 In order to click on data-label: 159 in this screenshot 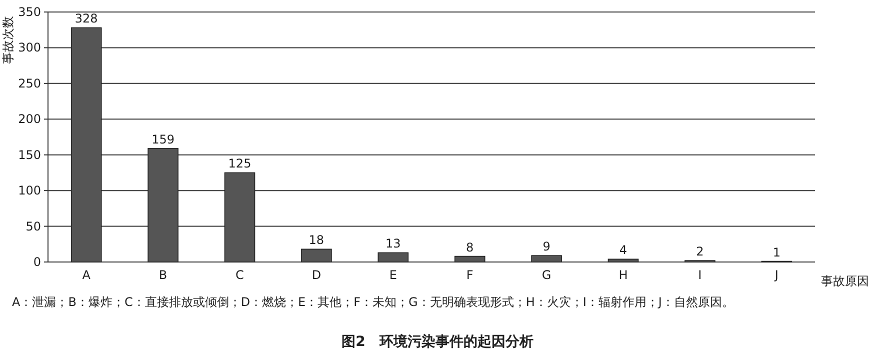, I will do `click(163, 139)`.